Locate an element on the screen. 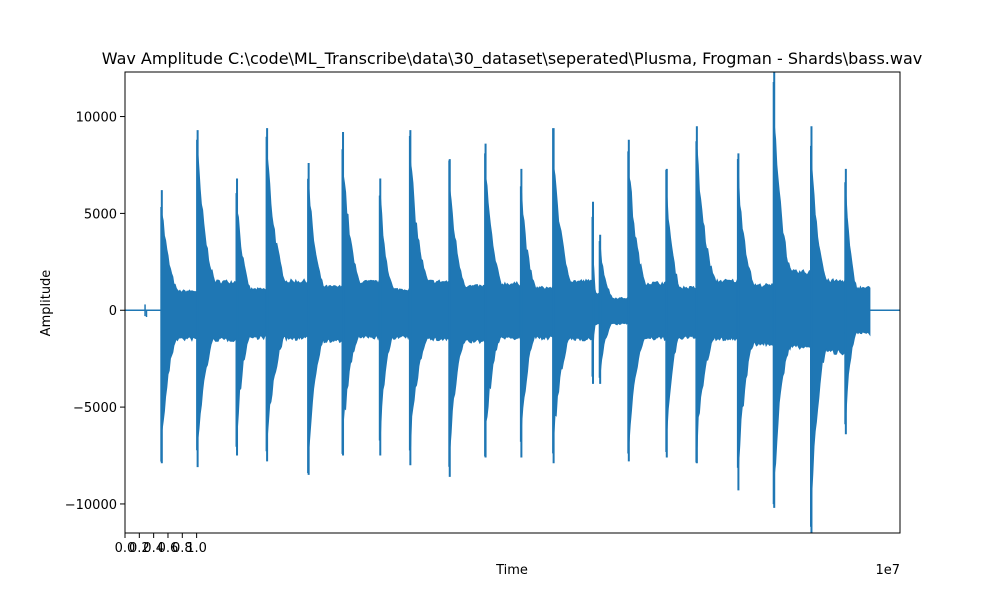 The image size is (1000, 605). y-tick-label: 5000 is located at coordinates (100, 214).